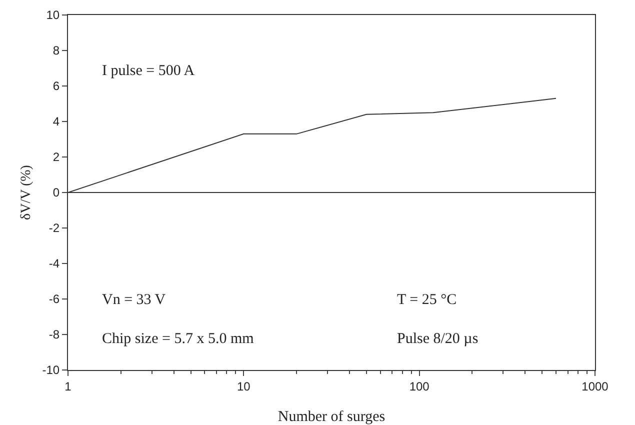 The width and height of the screenshot is (635, 425). Describe the element at coordinates (56, 157) in the screenshot. I see `y-tick-label: 2` at that location.